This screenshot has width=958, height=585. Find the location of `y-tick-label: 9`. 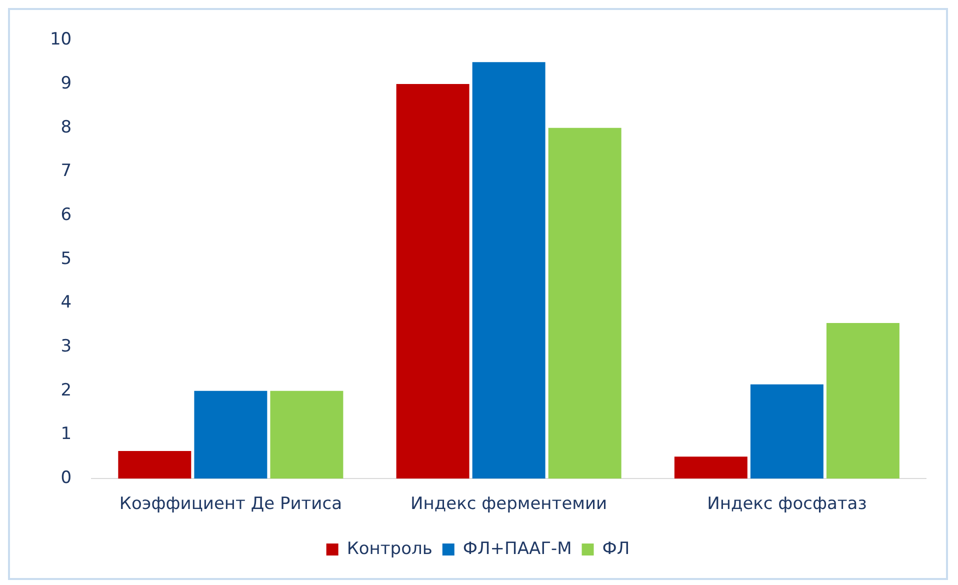

y-tick-label: 9 is located at coordinates (66, 83).